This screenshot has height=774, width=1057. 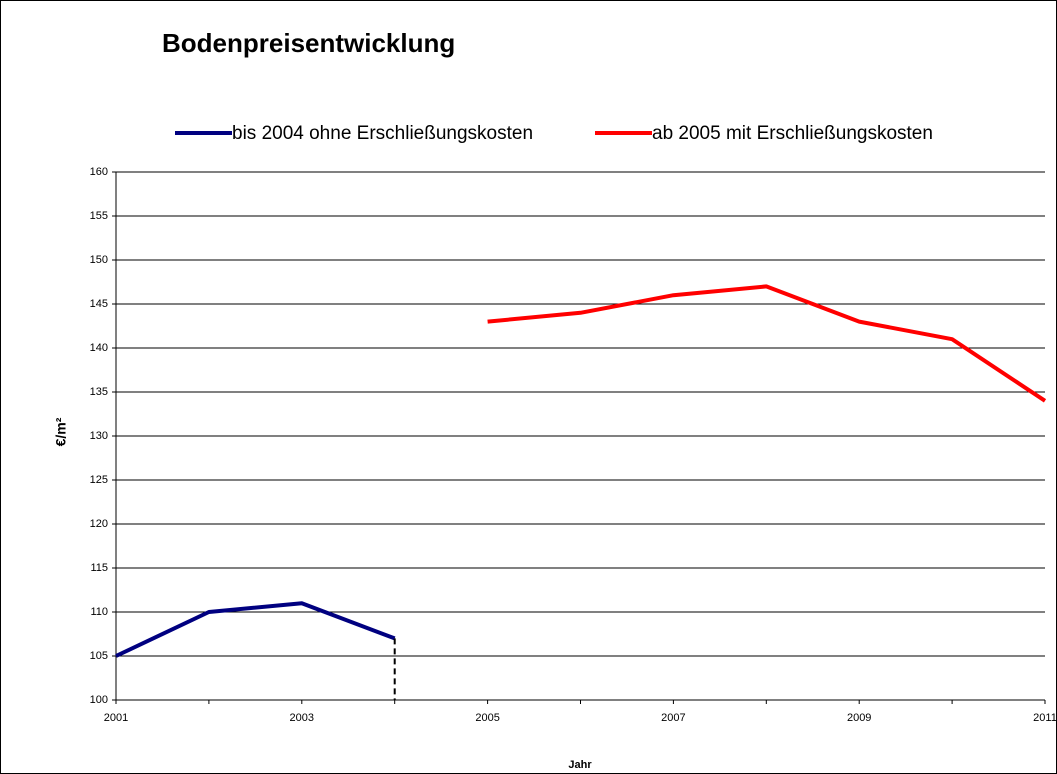 What do you see at coordinates (487, 718) in the screenshot?
I see `x-tick-label: 2005` at bounding box center [487, 718].